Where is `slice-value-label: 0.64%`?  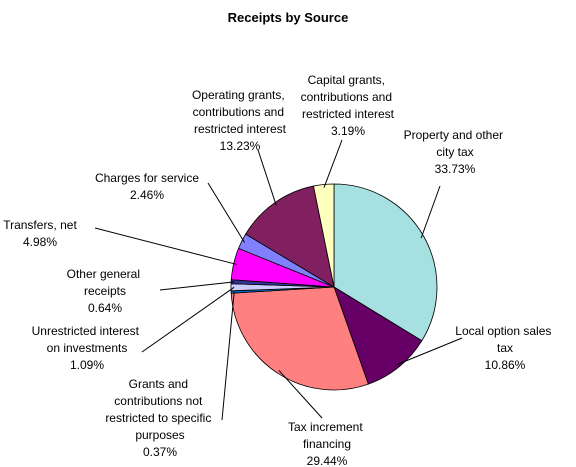
slice-value-label: 0.64% is located at coordinates (105, 308).